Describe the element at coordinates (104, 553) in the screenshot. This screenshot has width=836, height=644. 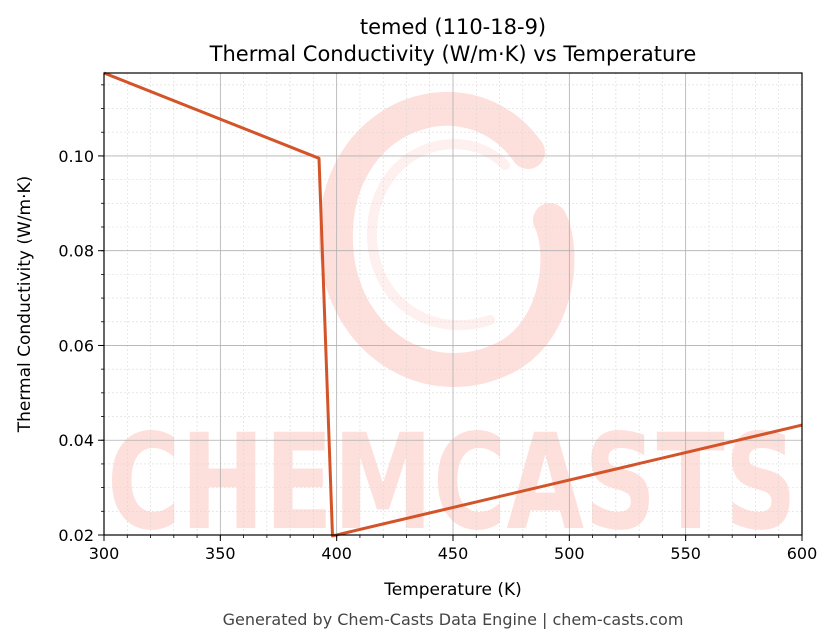
I see `x-tick-label: 300` at that location.